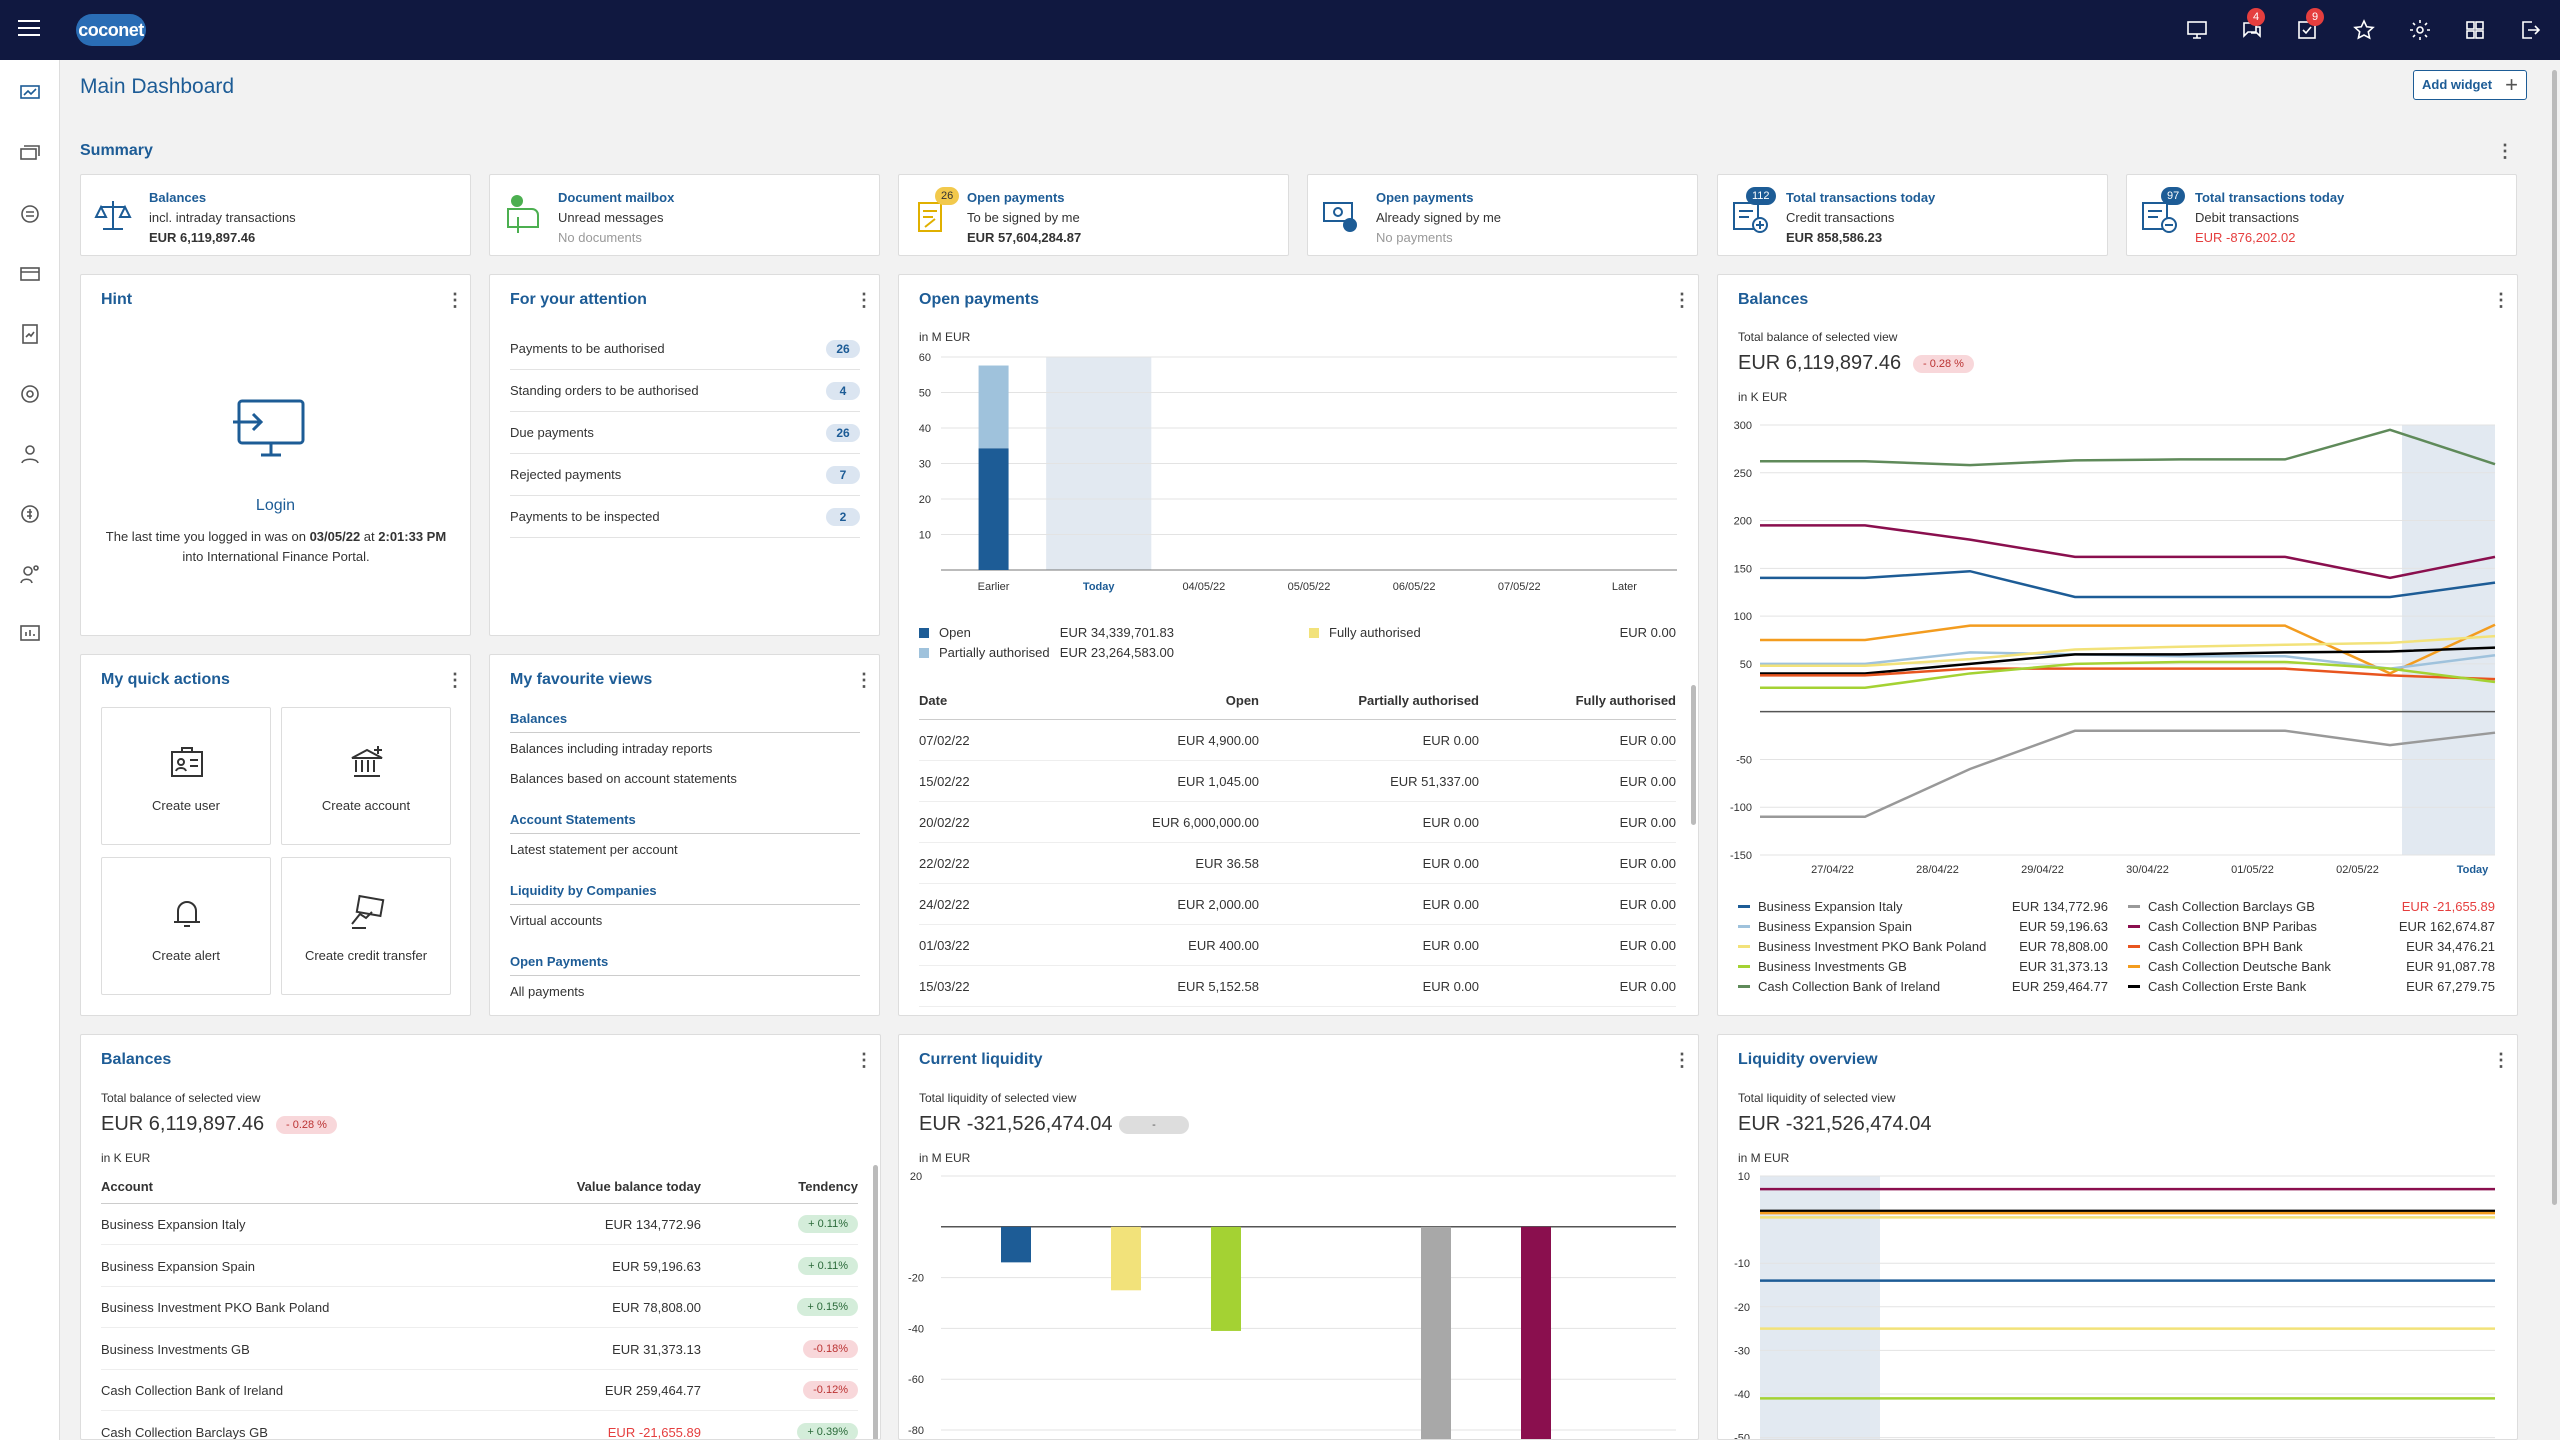 The image size is (2560, 1440). Describe the element at coordinates (412, 536) in the screenshot. I see `hint-time: 2:01:33 PM` at that location.